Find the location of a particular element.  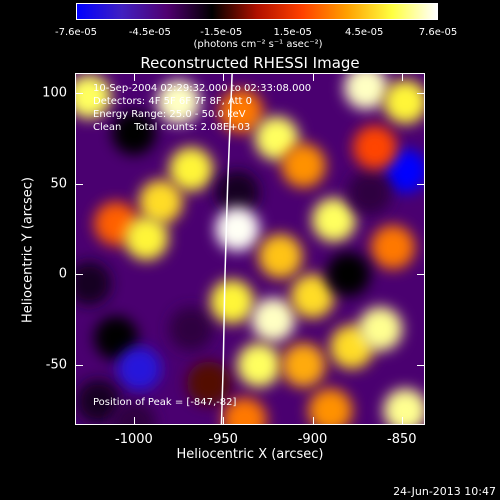

colorbar-tick-label: -1.5e-05 is located at coordinates (221, 32).